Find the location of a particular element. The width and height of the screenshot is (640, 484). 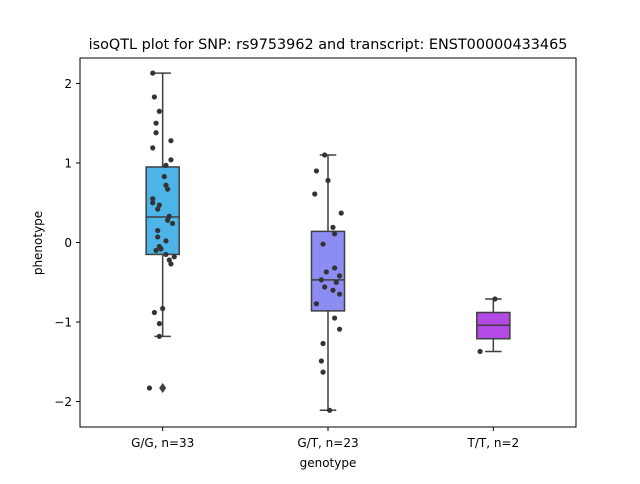

y-tick-label: −1 is located at coordinates (63, 323).